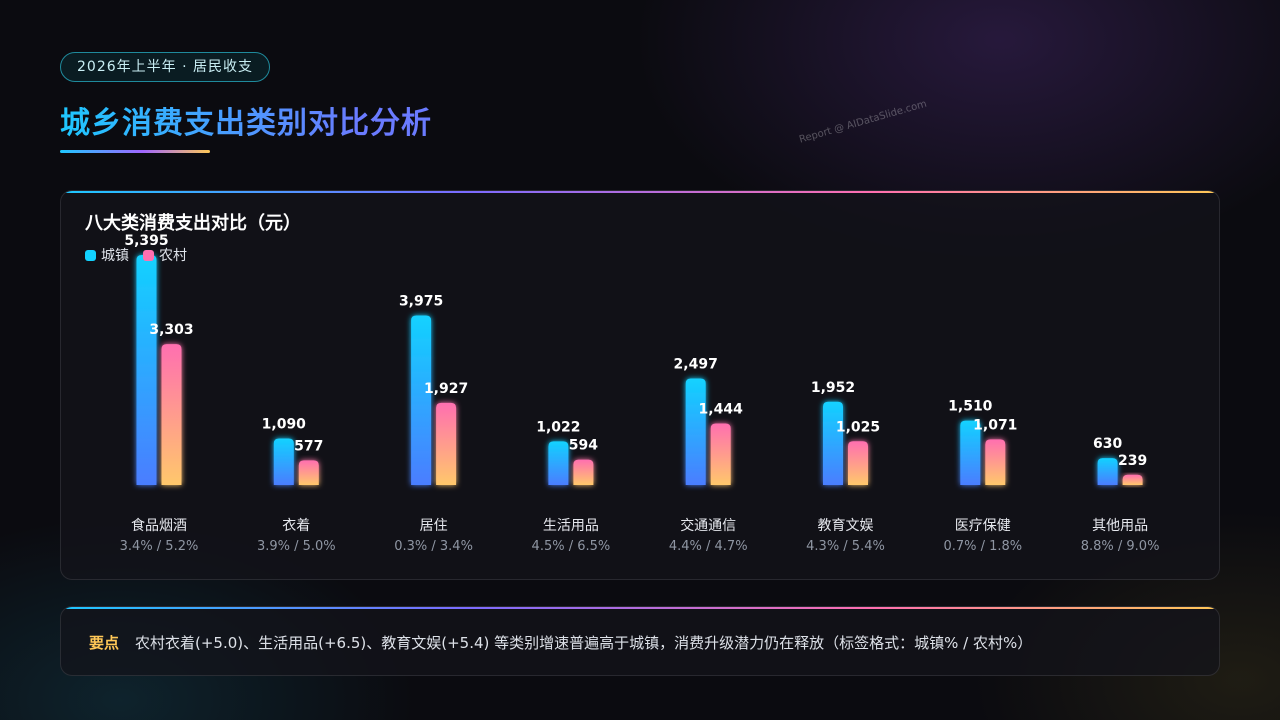  I want to click on chart-legend: 城镇 农村, so click(136, 255).